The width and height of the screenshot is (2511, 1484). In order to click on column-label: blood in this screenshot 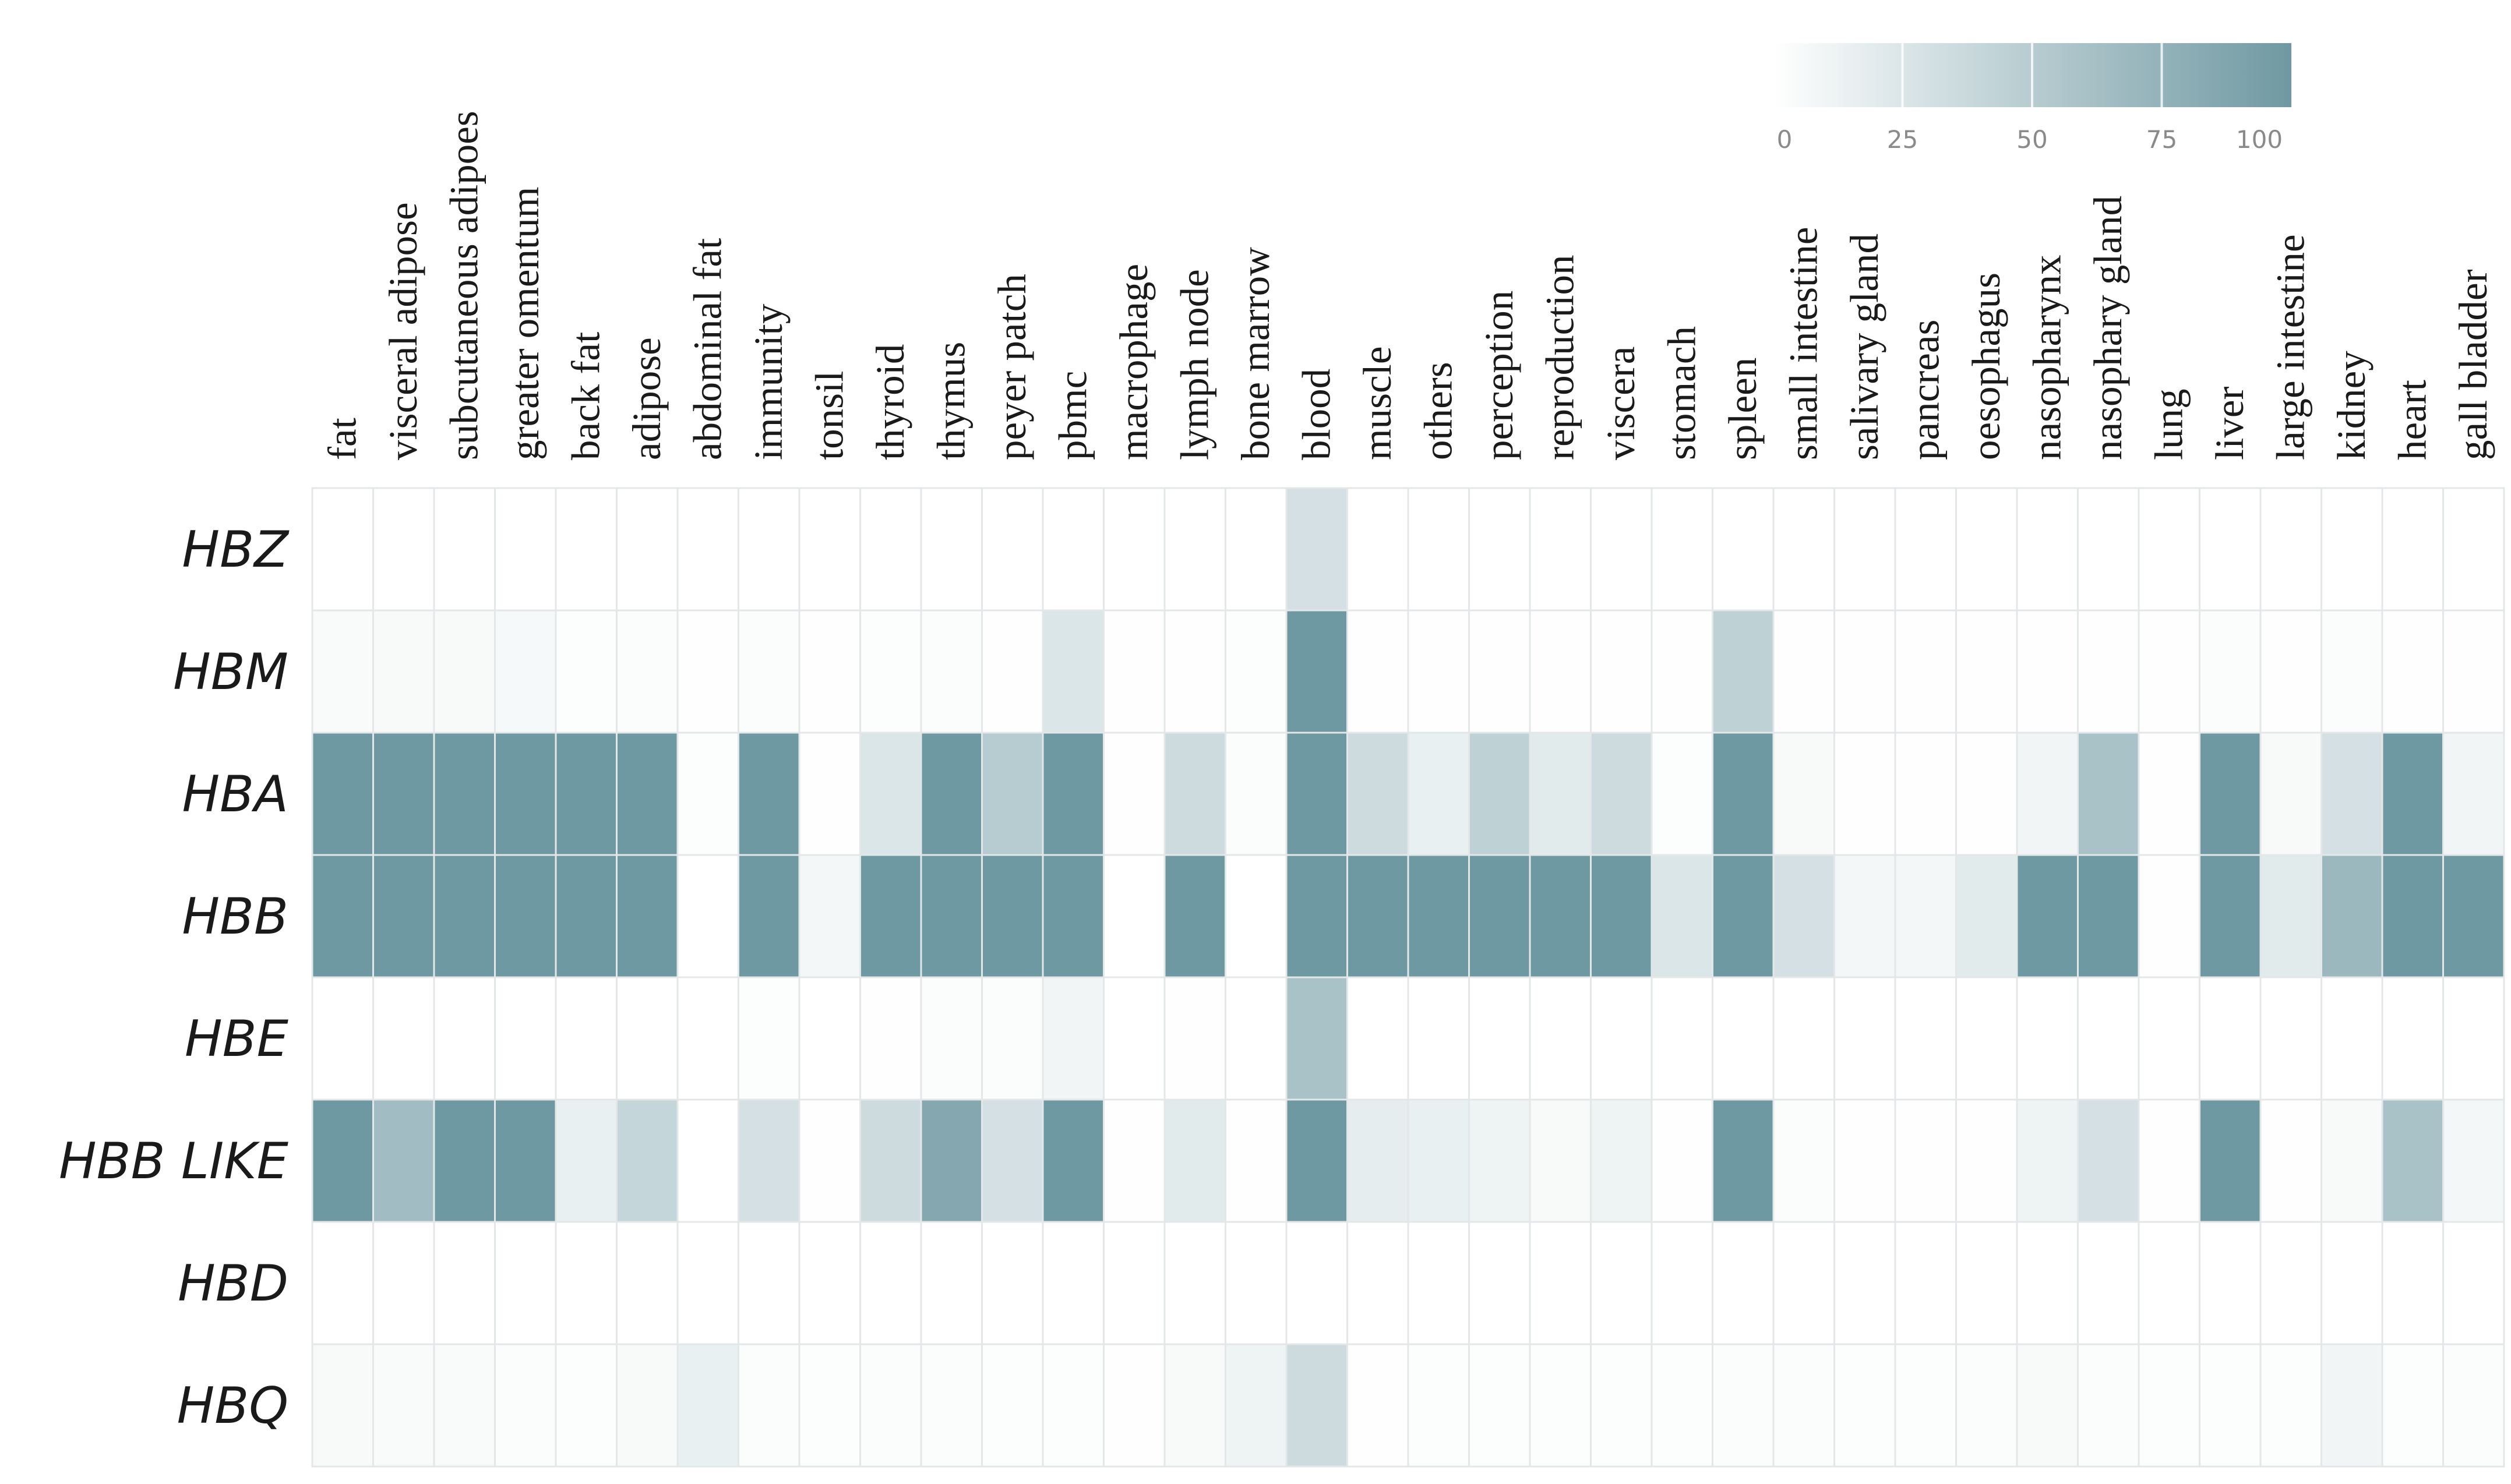, I will do `click(1316, 415)`.